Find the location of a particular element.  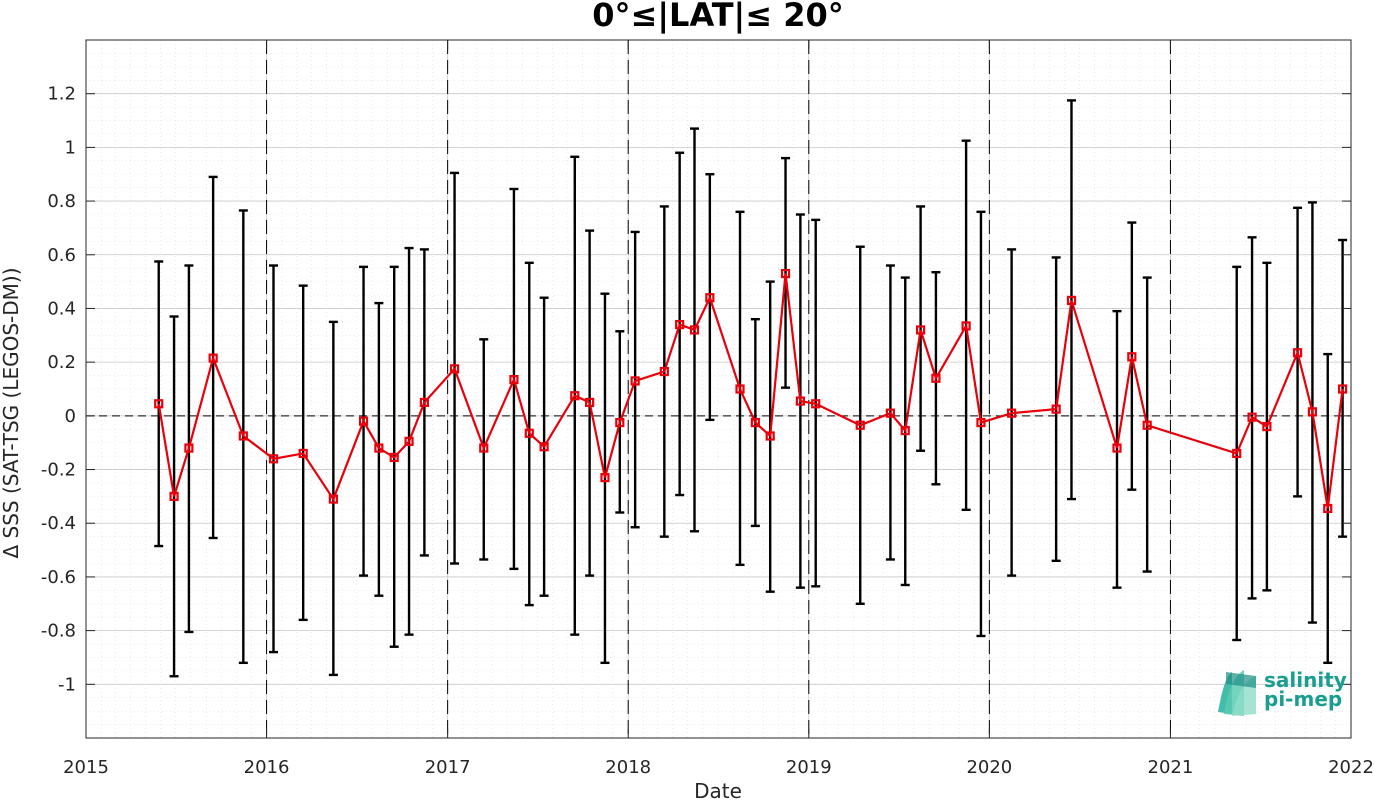

x-tick-label: 2017 is located at coordinates (448, 767).